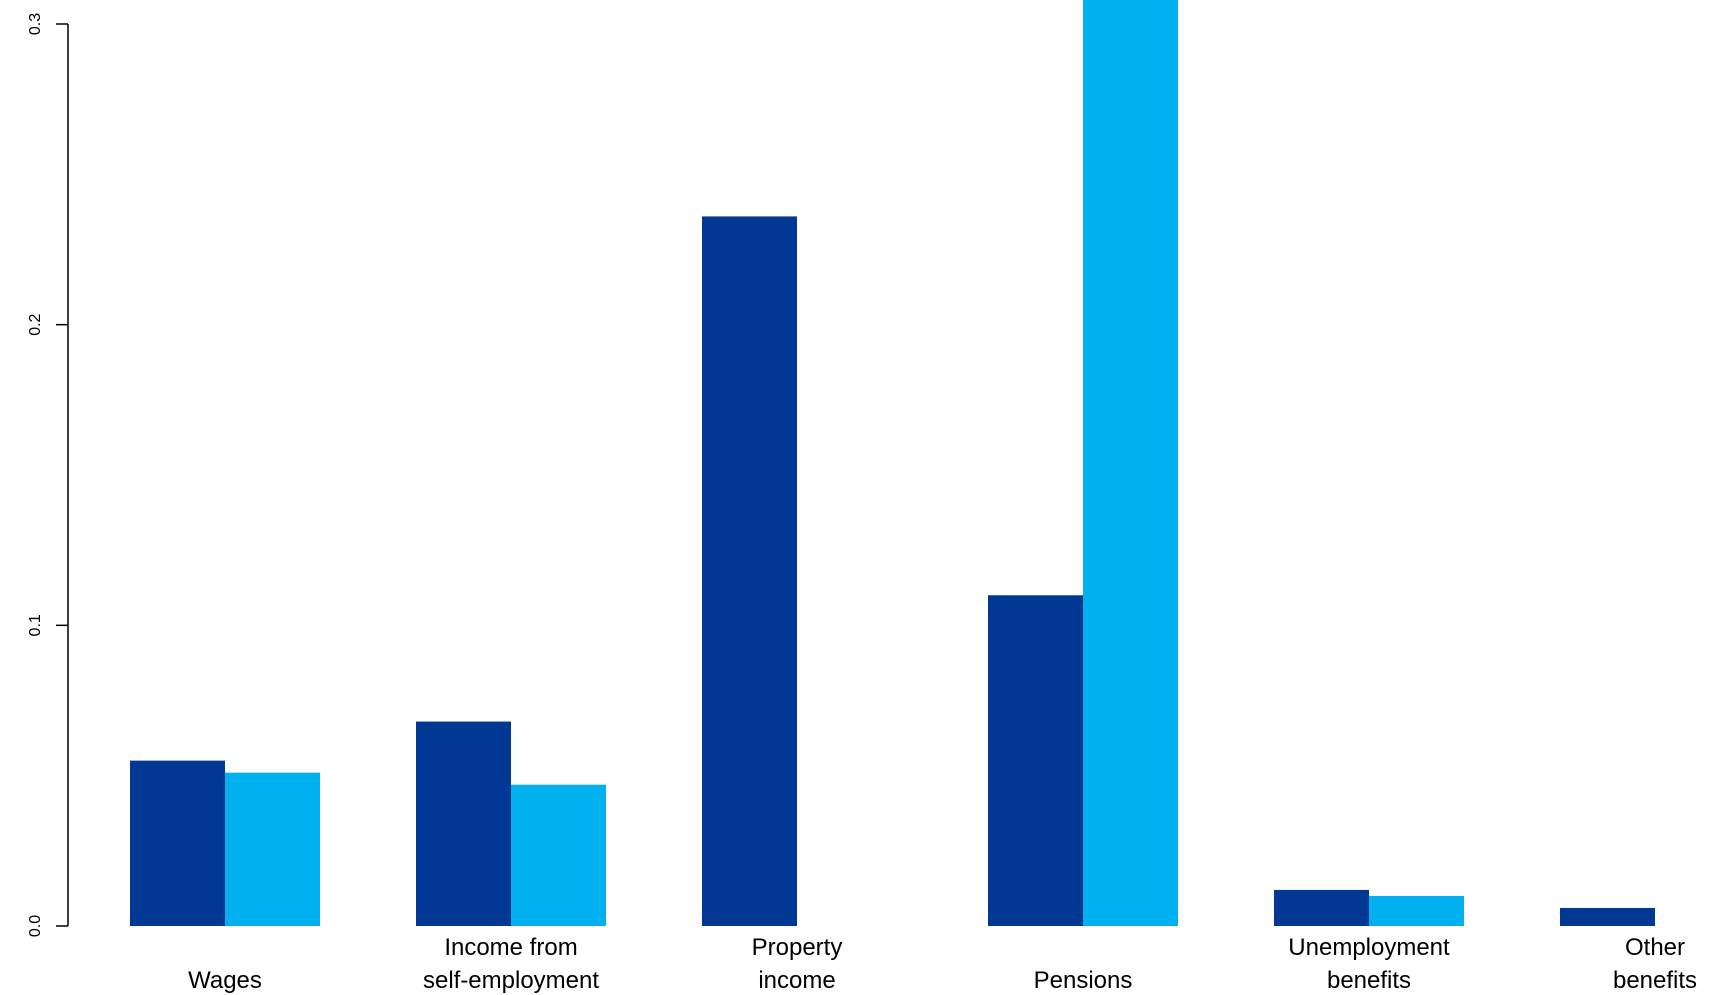 The image size is (1710, 995). I want to click on x-category-label: Unemployment, so click(1369, 947).